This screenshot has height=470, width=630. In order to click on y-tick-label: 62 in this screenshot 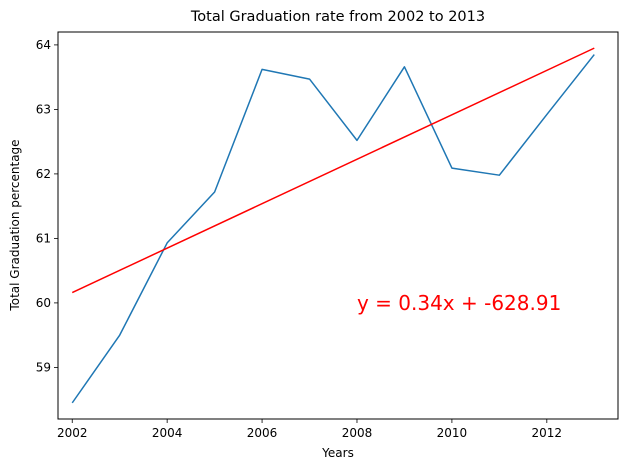, I will do `click(43, 174)`.